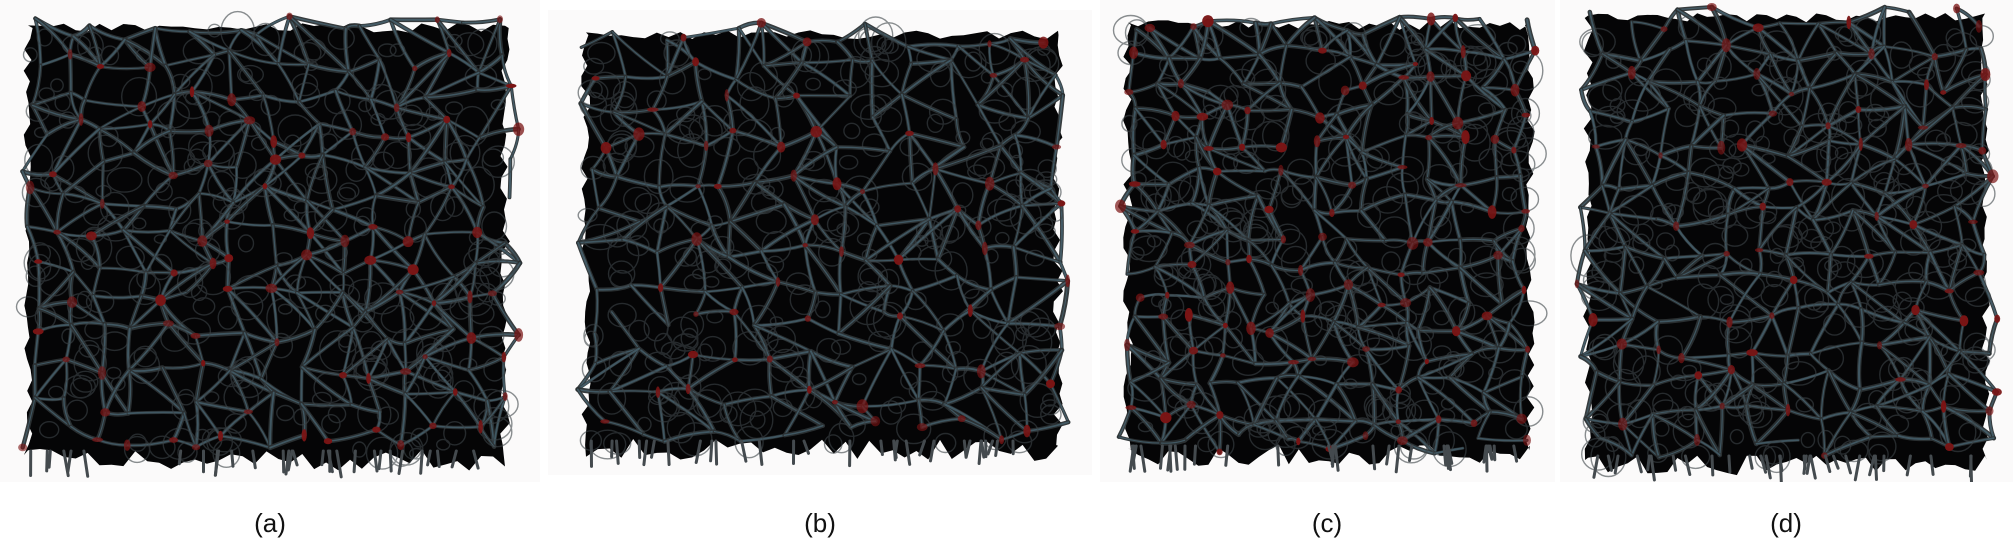 The height and width of the screenshot is (549, 2013). I want to click on caption-a: (a), so click(270, 523).